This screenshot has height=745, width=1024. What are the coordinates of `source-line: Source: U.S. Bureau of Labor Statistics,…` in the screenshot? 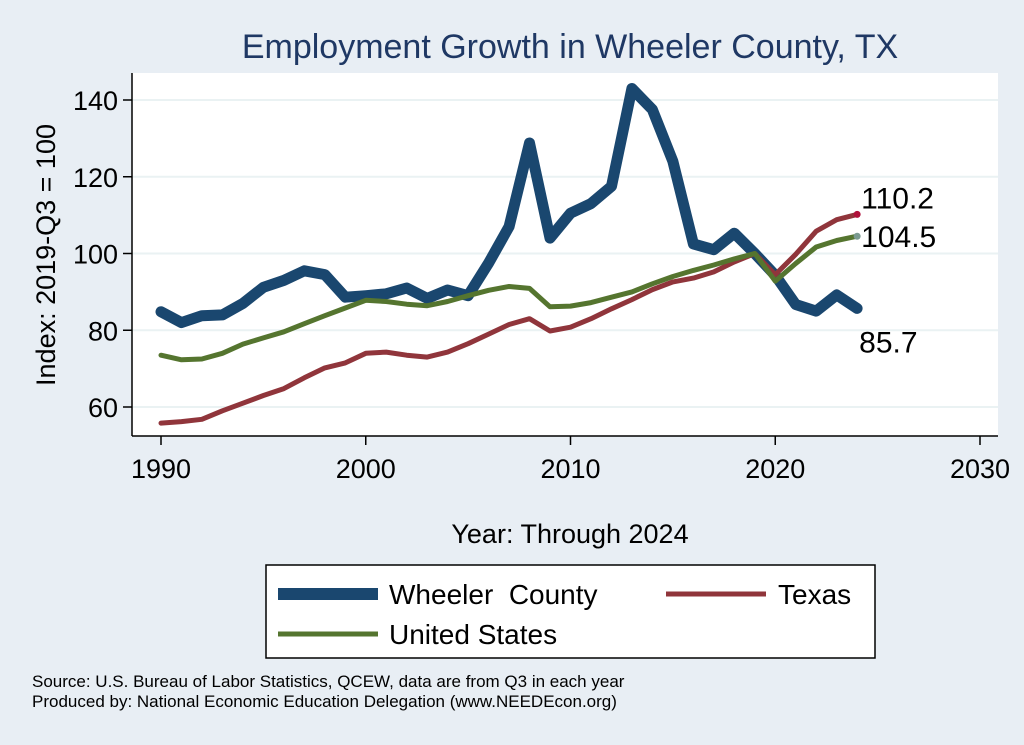 It's located at (328, 681).